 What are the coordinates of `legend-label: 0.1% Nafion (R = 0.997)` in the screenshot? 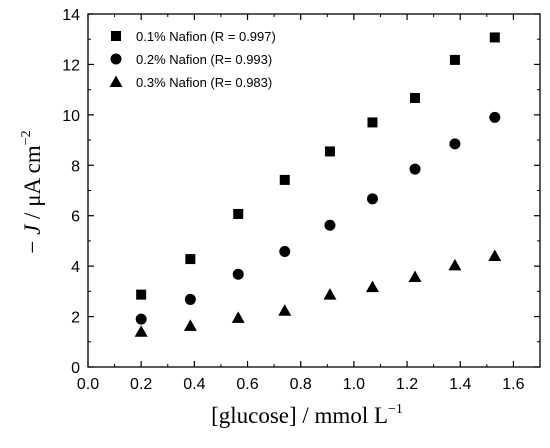 It's located at (206, 36).